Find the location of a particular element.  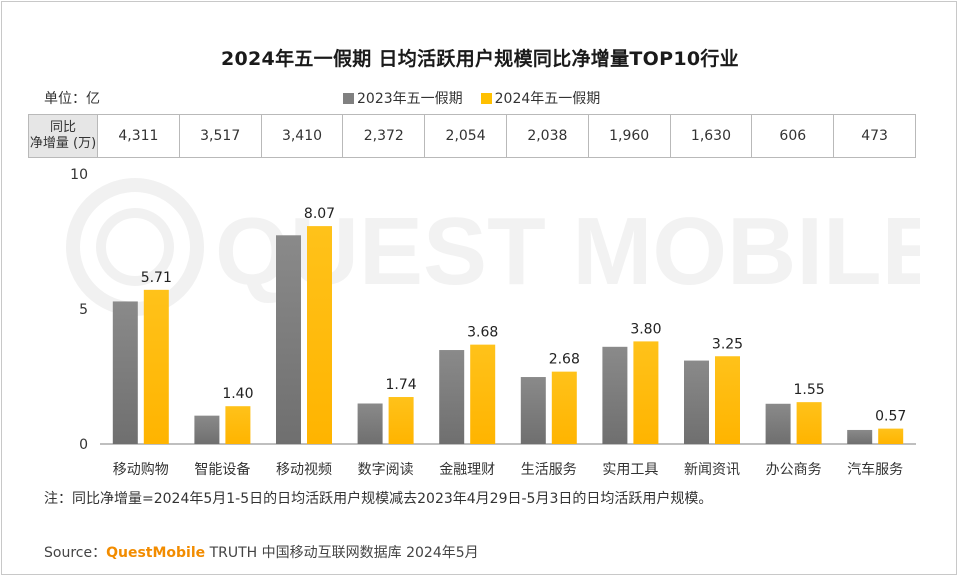

y-tick-label: 0 is located at coordinates (83, 445).